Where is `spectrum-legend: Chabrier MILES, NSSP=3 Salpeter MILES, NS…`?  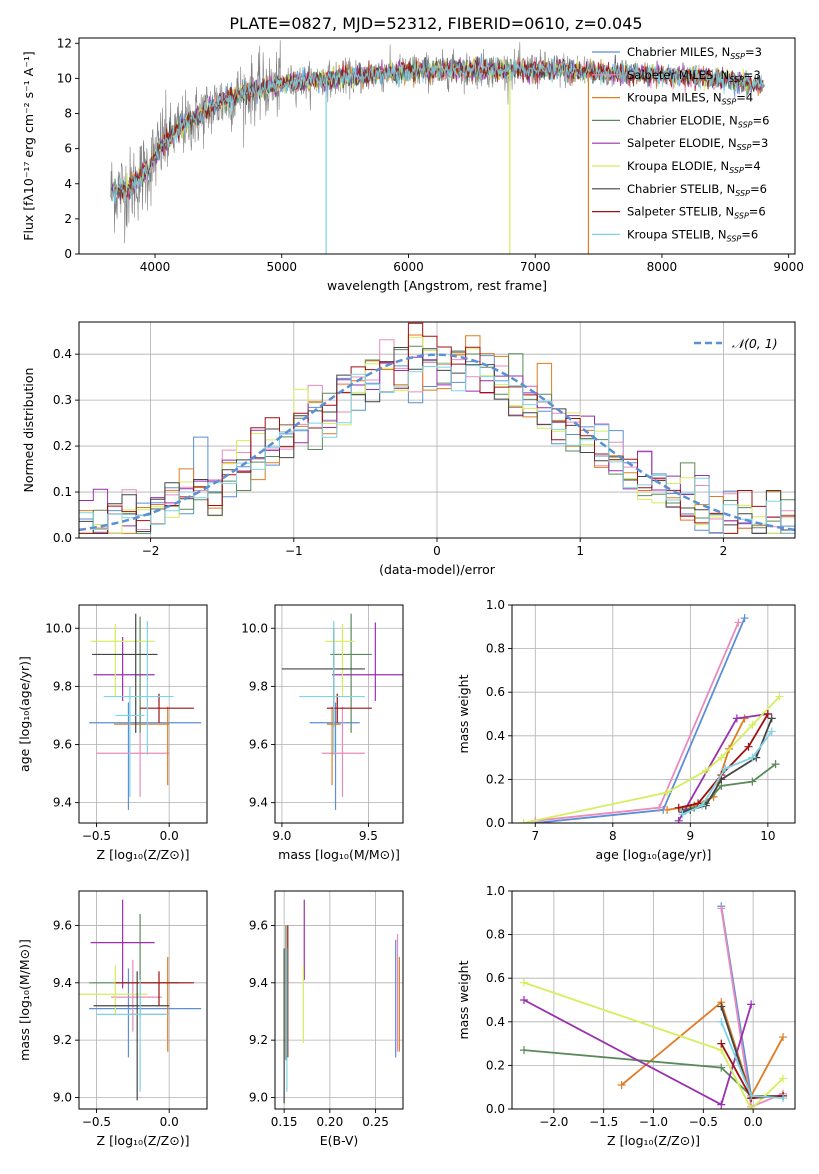
spectrum-legend: Chabrier MILES, NSSP=3 Salpeter MILES, NS… is located at coordinates (680, 144).